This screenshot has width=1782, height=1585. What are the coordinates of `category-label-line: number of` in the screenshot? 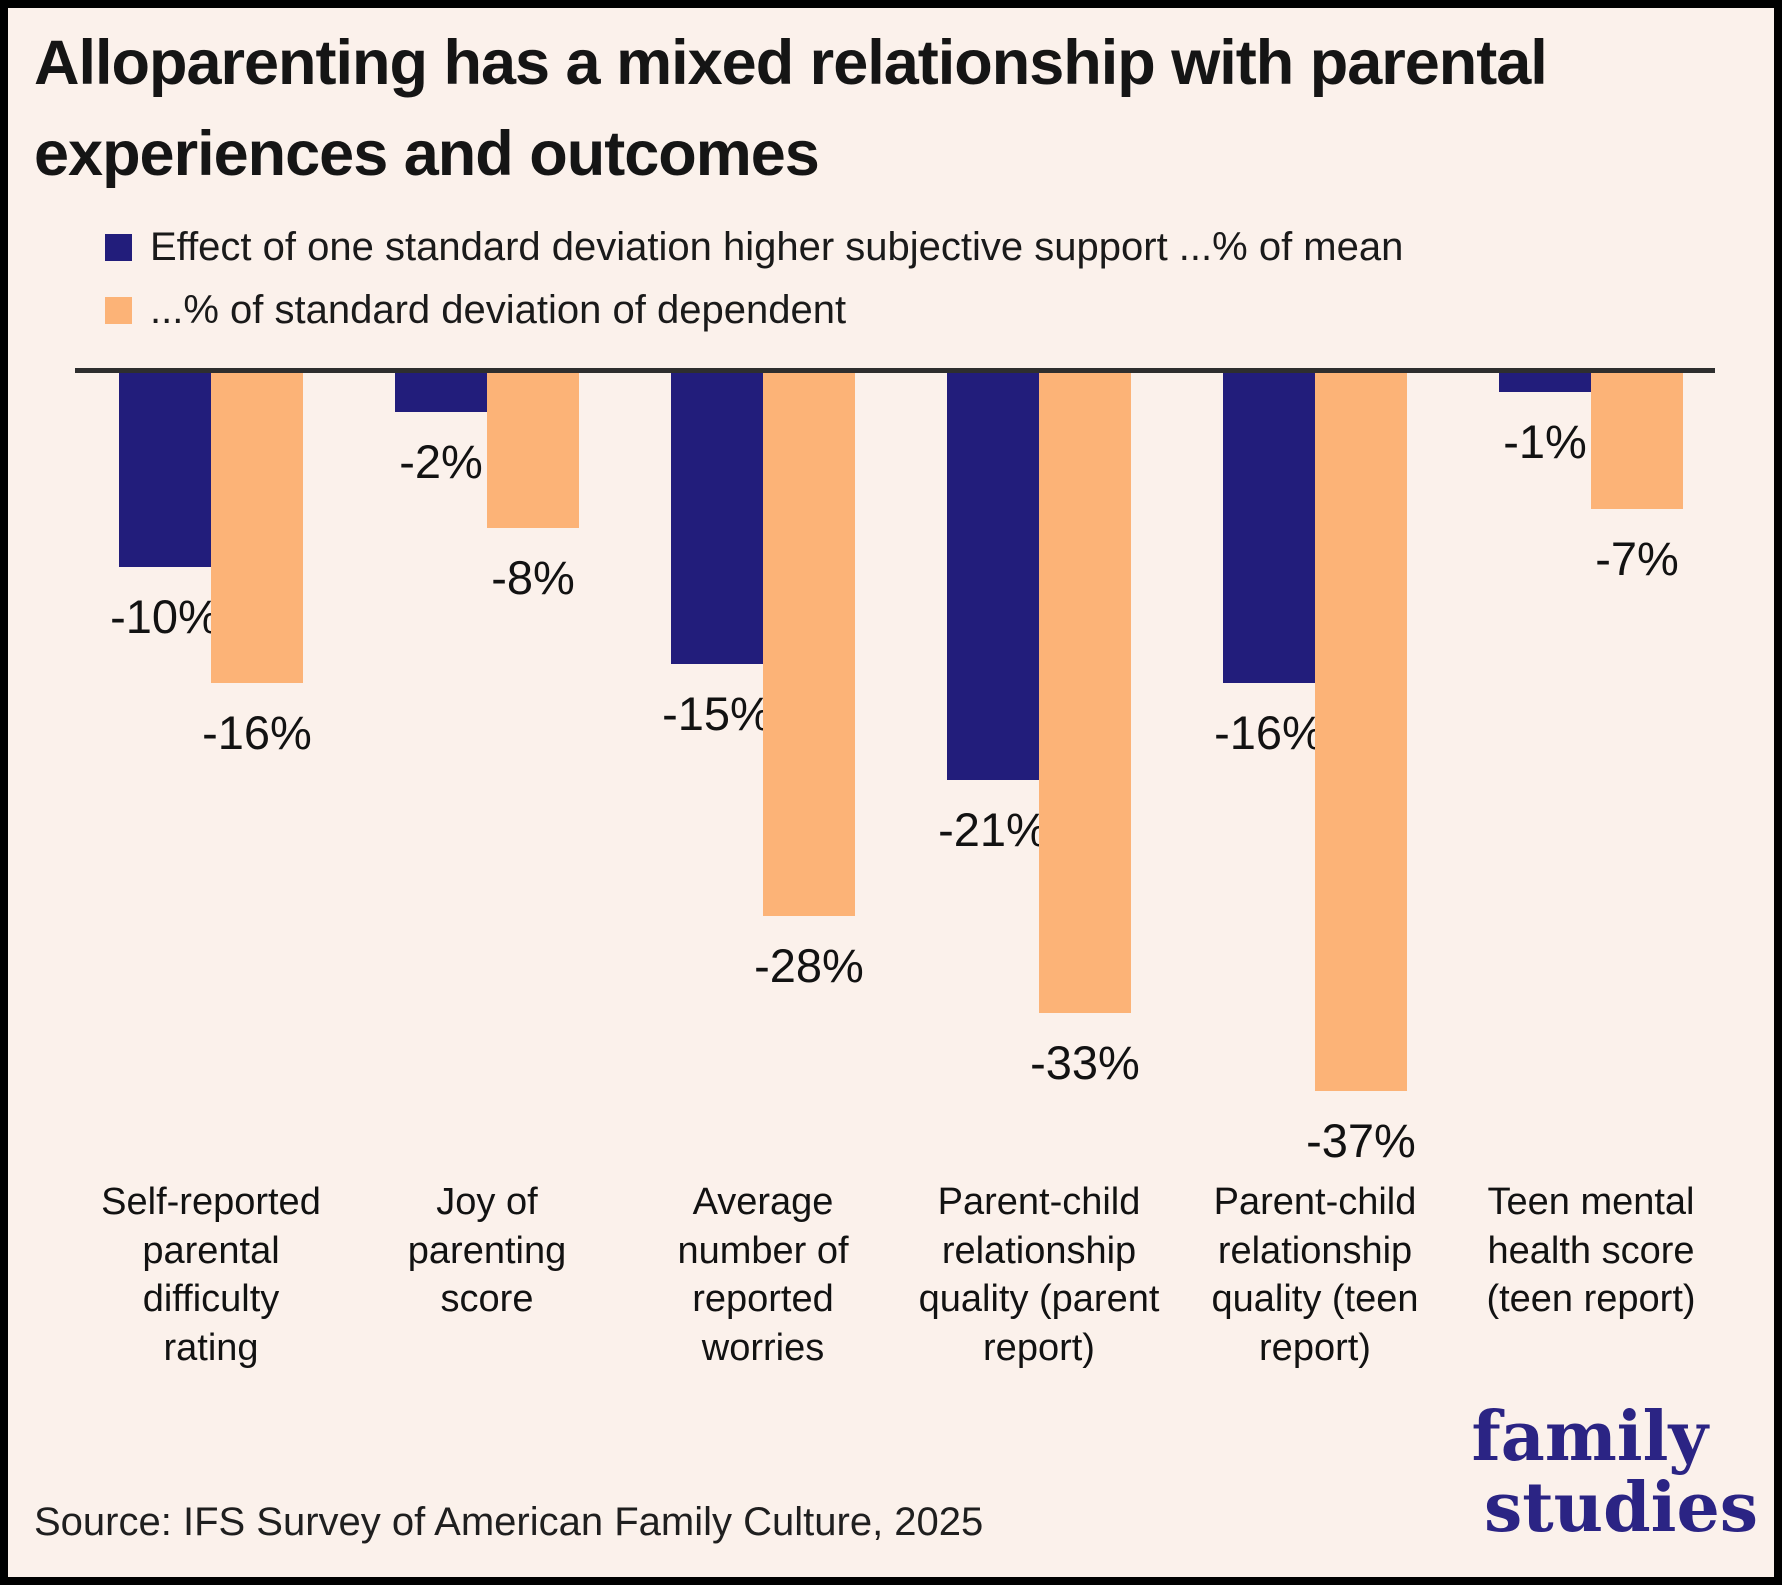 It's located at (763, 1250).